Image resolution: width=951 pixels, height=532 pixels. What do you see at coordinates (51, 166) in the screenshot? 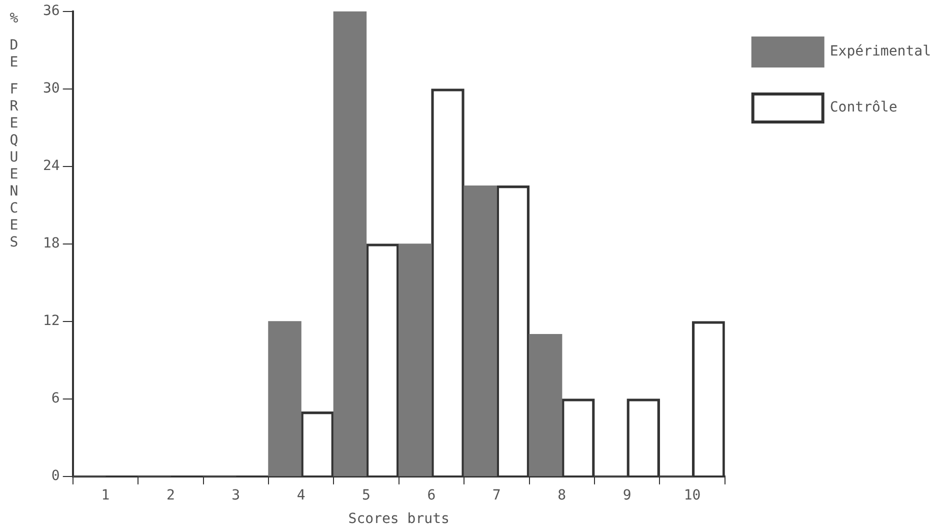
I see `y-tick-label: 24` at bounding box center [51, 166].